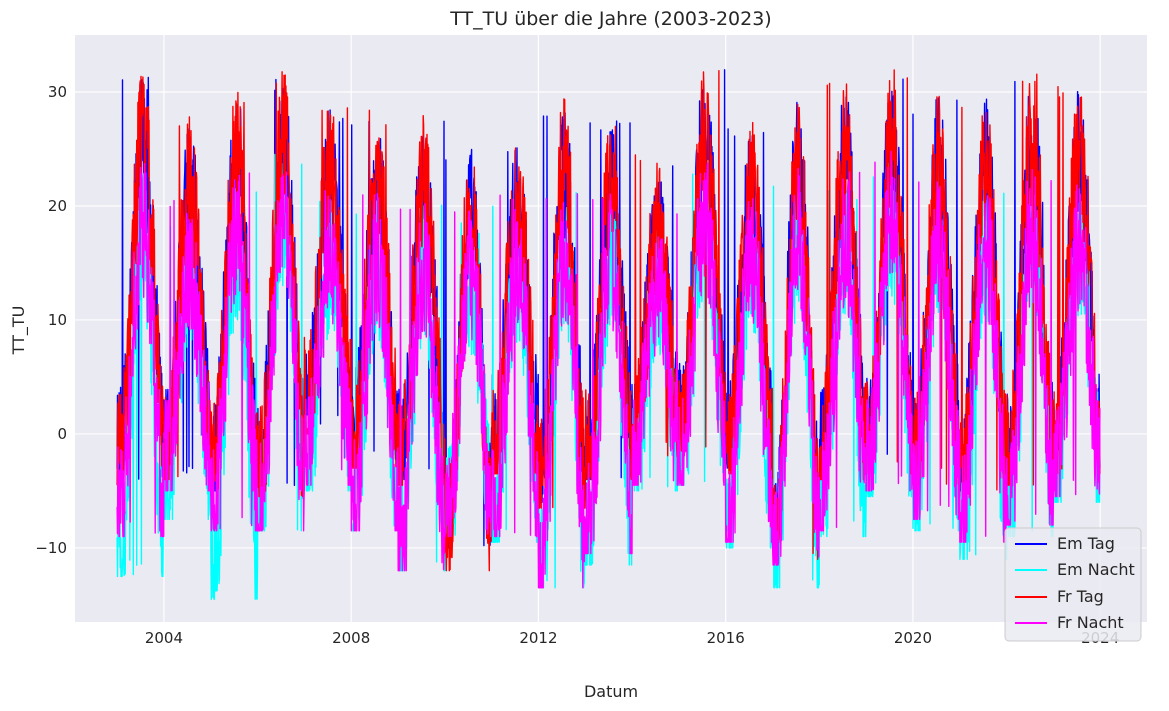  Describe the element at coordinates (538, 638) in the screenshot. I see `x-tick-label: 2012` at that location.